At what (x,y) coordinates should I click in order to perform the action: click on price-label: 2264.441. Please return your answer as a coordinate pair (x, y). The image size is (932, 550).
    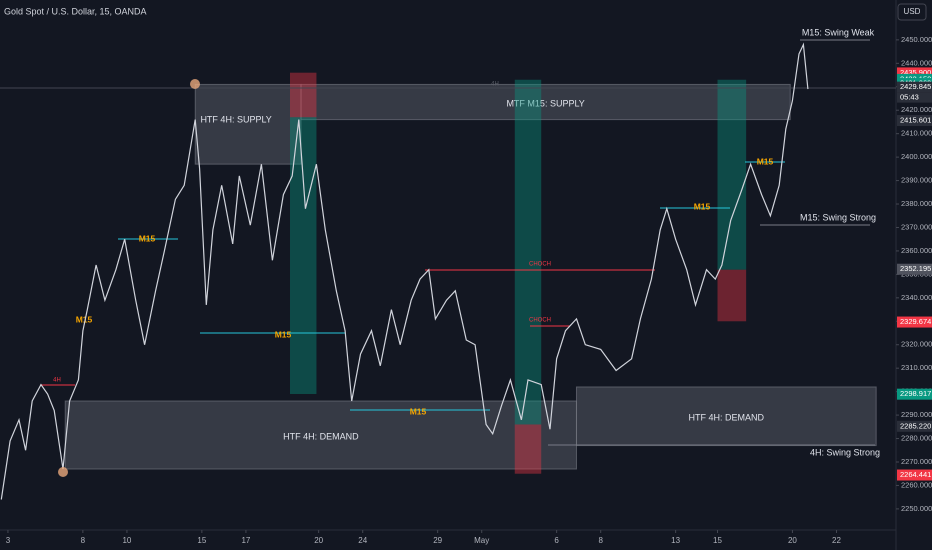
    Looking at the image, I should click on (915, 474).